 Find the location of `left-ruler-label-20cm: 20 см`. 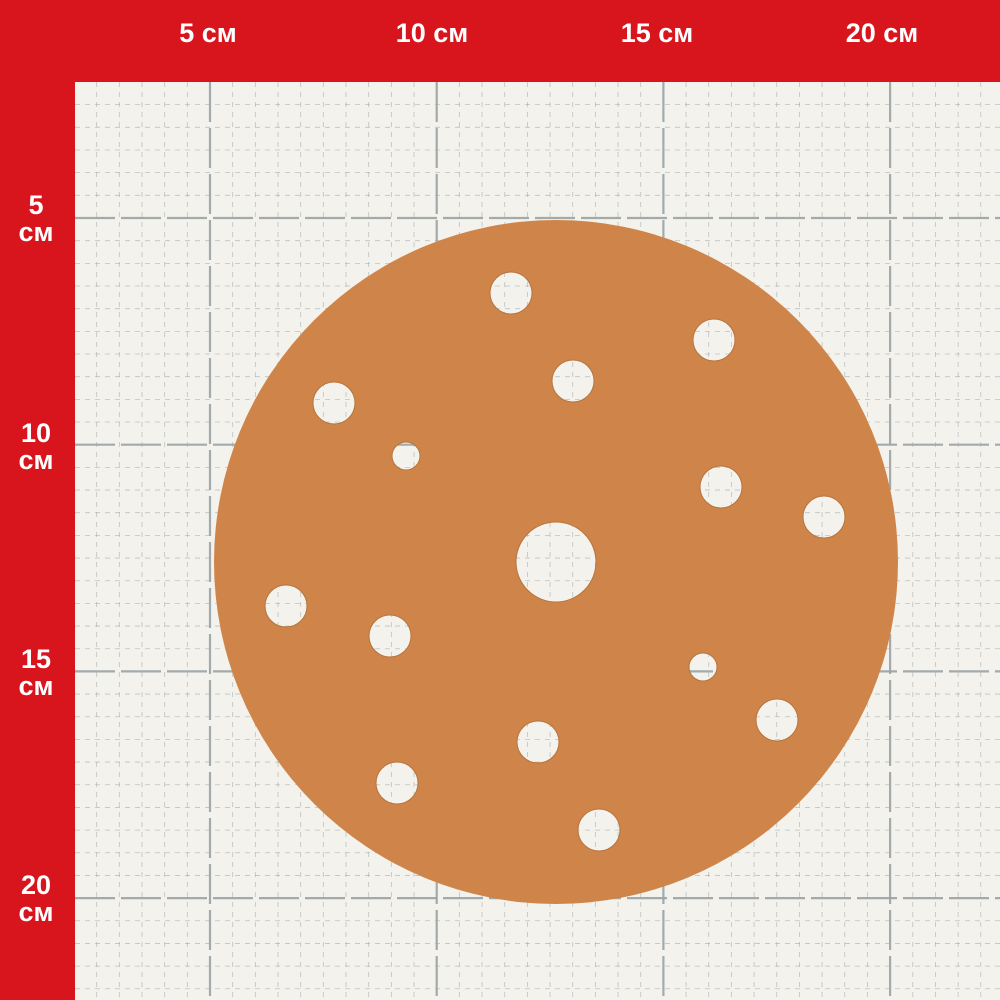

left-ruler-label-20cm: 20 см is located at coordinates (36, 899).